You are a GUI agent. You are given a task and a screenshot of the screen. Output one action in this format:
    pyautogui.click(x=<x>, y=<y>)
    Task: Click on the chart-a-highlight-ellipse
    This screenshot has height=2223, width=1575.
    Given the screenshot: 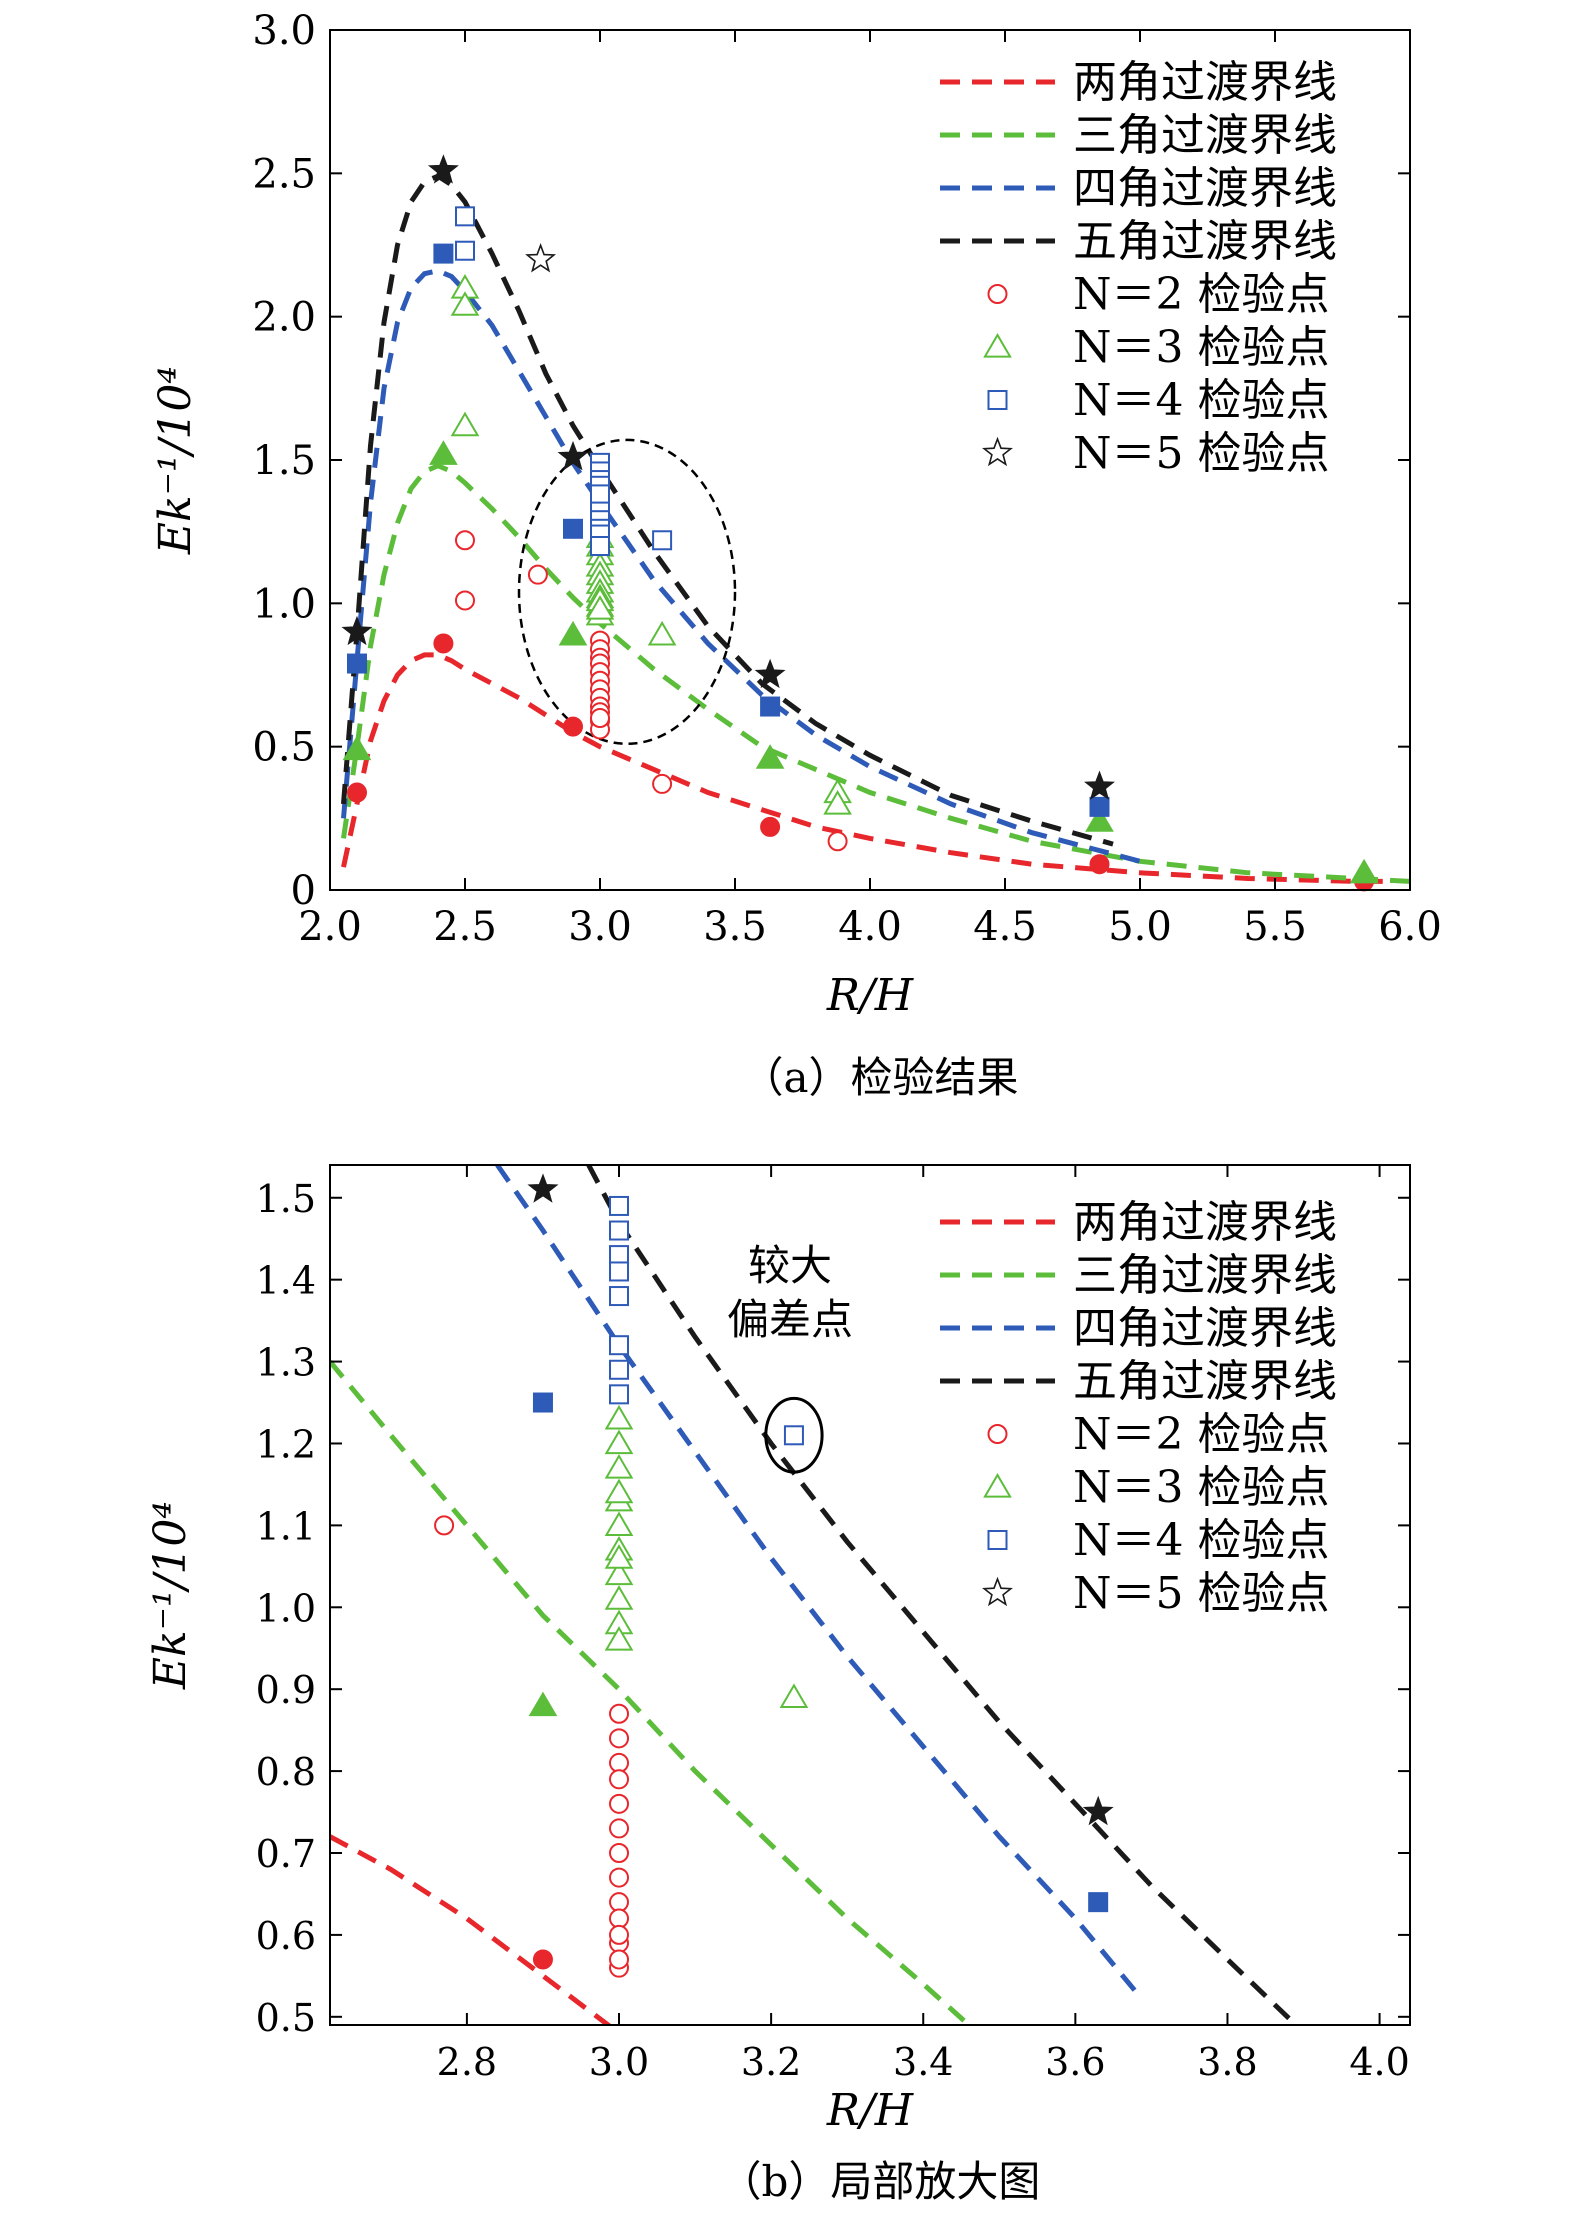 What is the action you would take?
    pyautogui.click(x=627, y=592)
    